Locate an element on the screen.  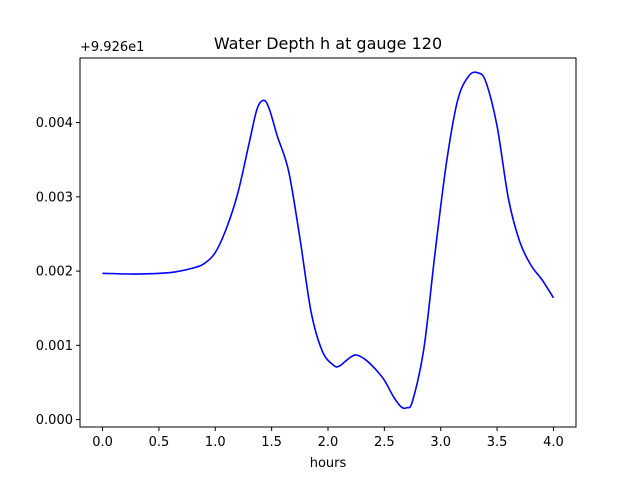
x-tick-label: 2.5 is located at coordinates (384, 442).